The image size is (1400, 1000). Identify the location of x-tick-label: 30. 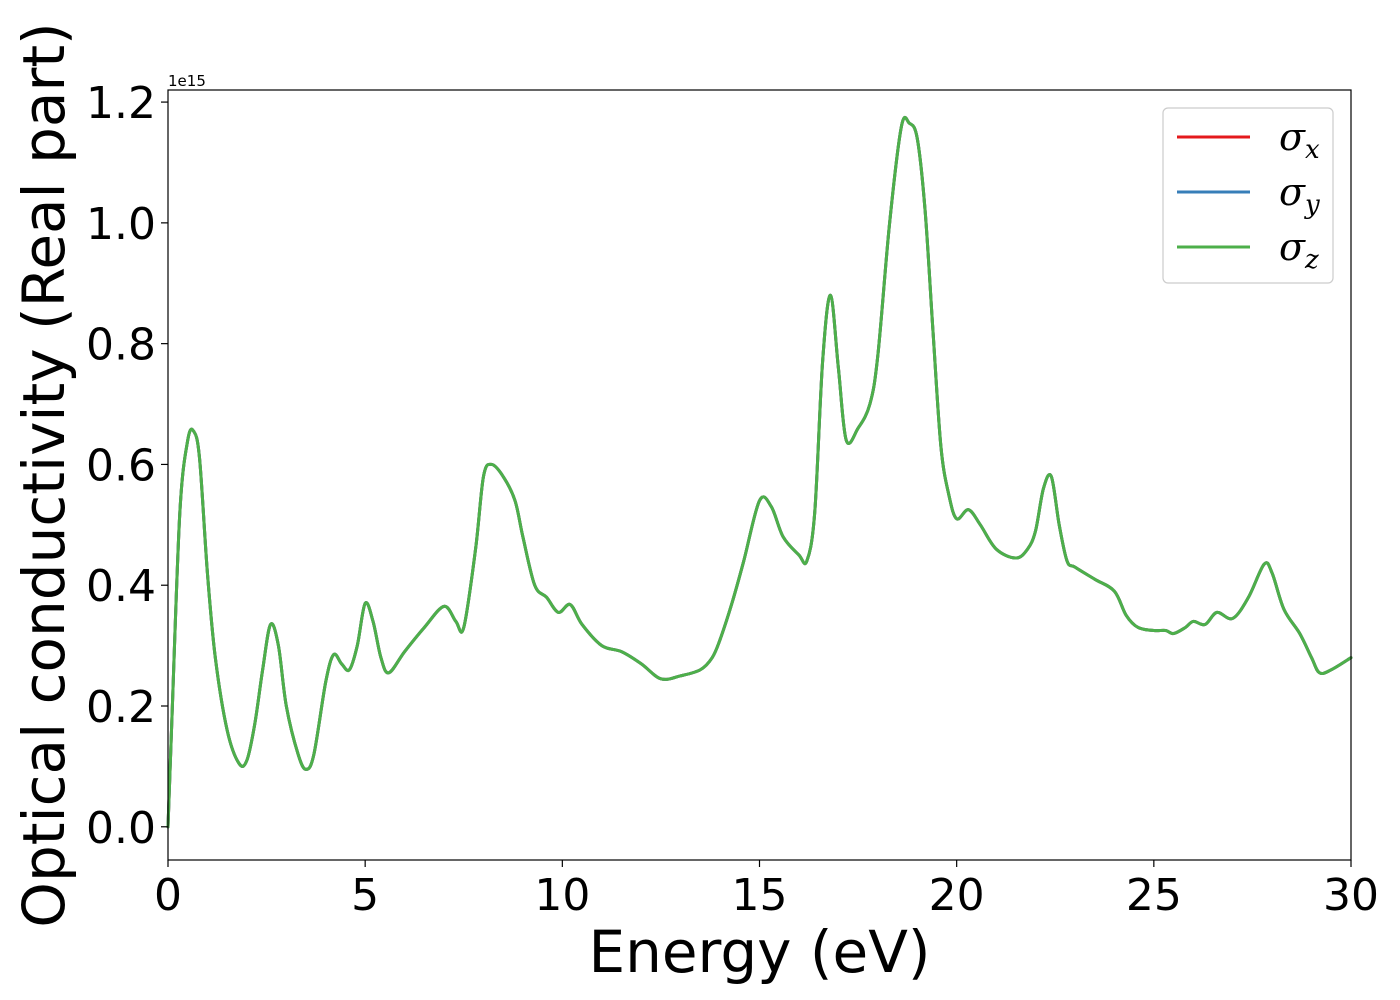
(1351, 895).